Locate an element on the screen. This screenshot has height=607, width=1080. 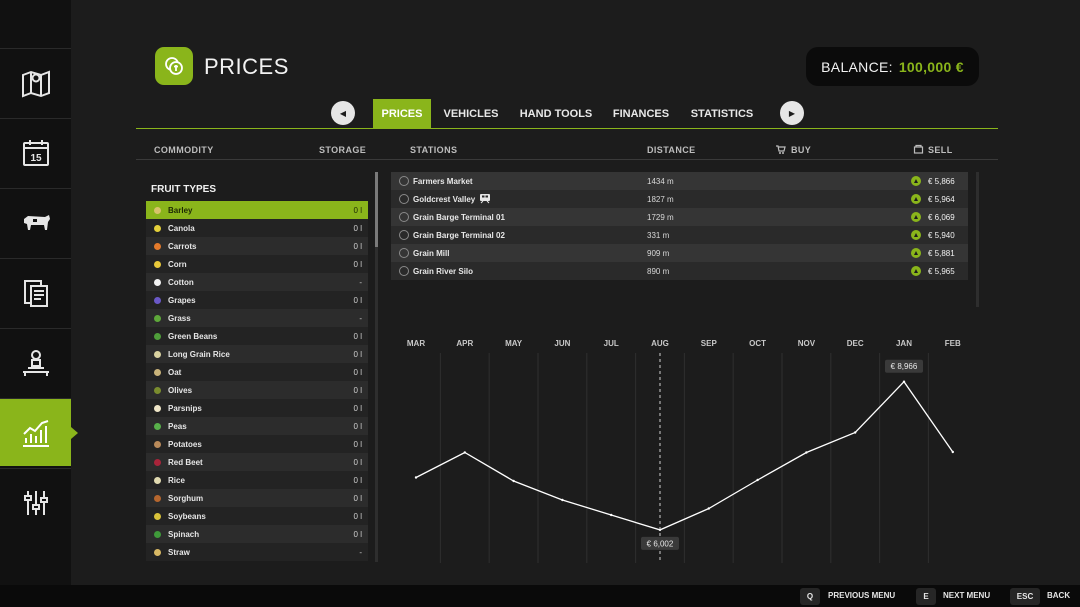
chart-month-label: NOV is located at coordinates (807, 343).